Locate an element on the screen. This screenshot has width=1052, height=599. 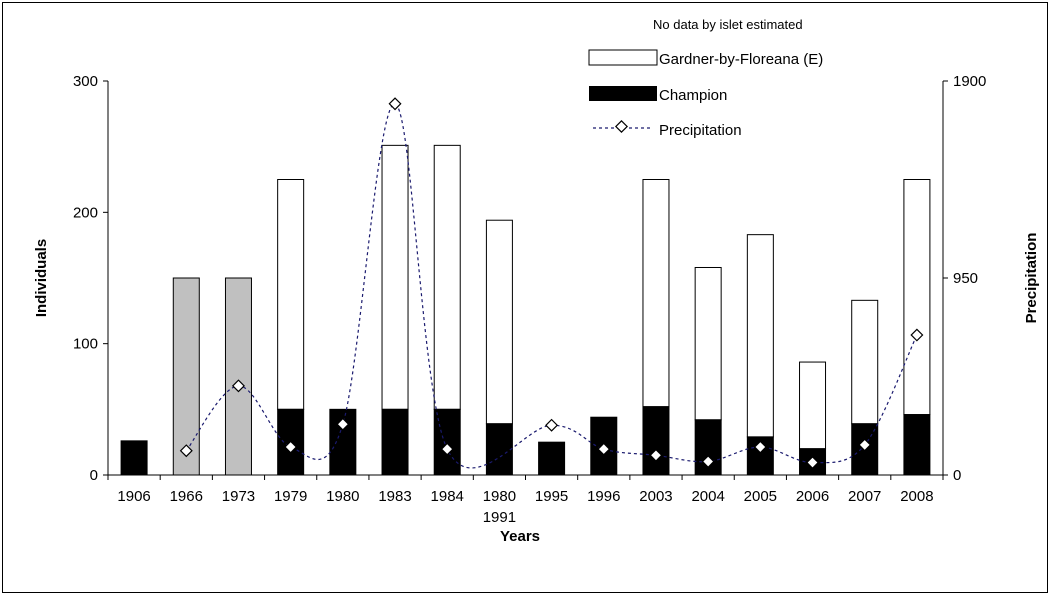
x-tick-label: 1979 is located at coordinates (290, 496).